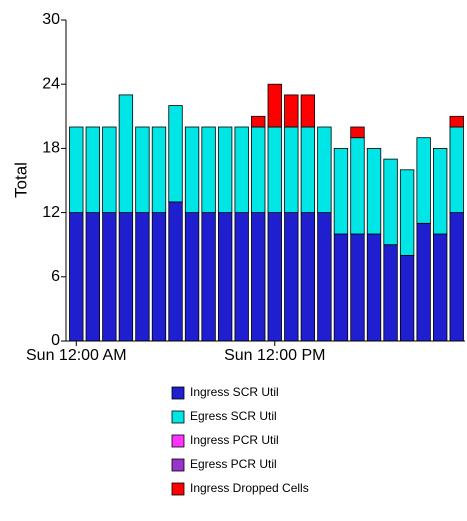 The image size is (467, 521). What do you see at coordinates (51, 19) in the screenshot?
I see `y-tick-label: 30` at bounding box center [51, 19].